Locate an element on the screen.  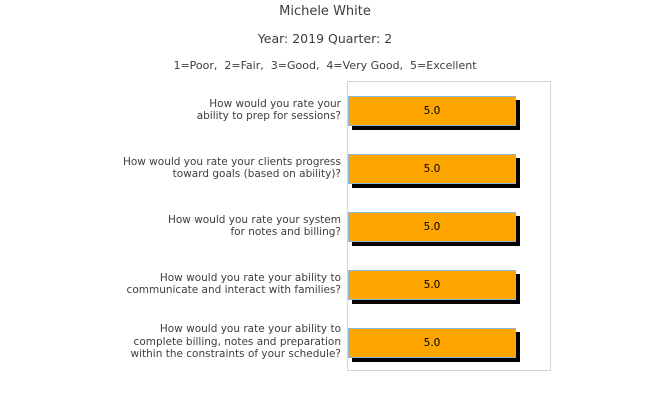
chart-title: Michele White is located at coordinates (325, 11).